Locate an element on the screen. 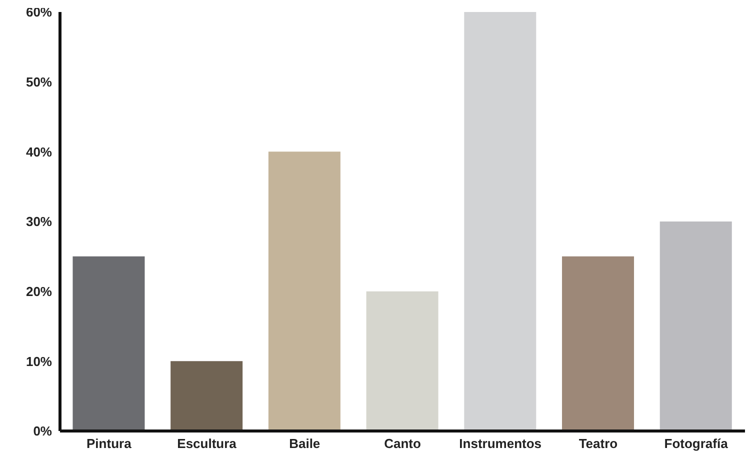  x-tick-label: Escultura is located at coordinates (207, 444).